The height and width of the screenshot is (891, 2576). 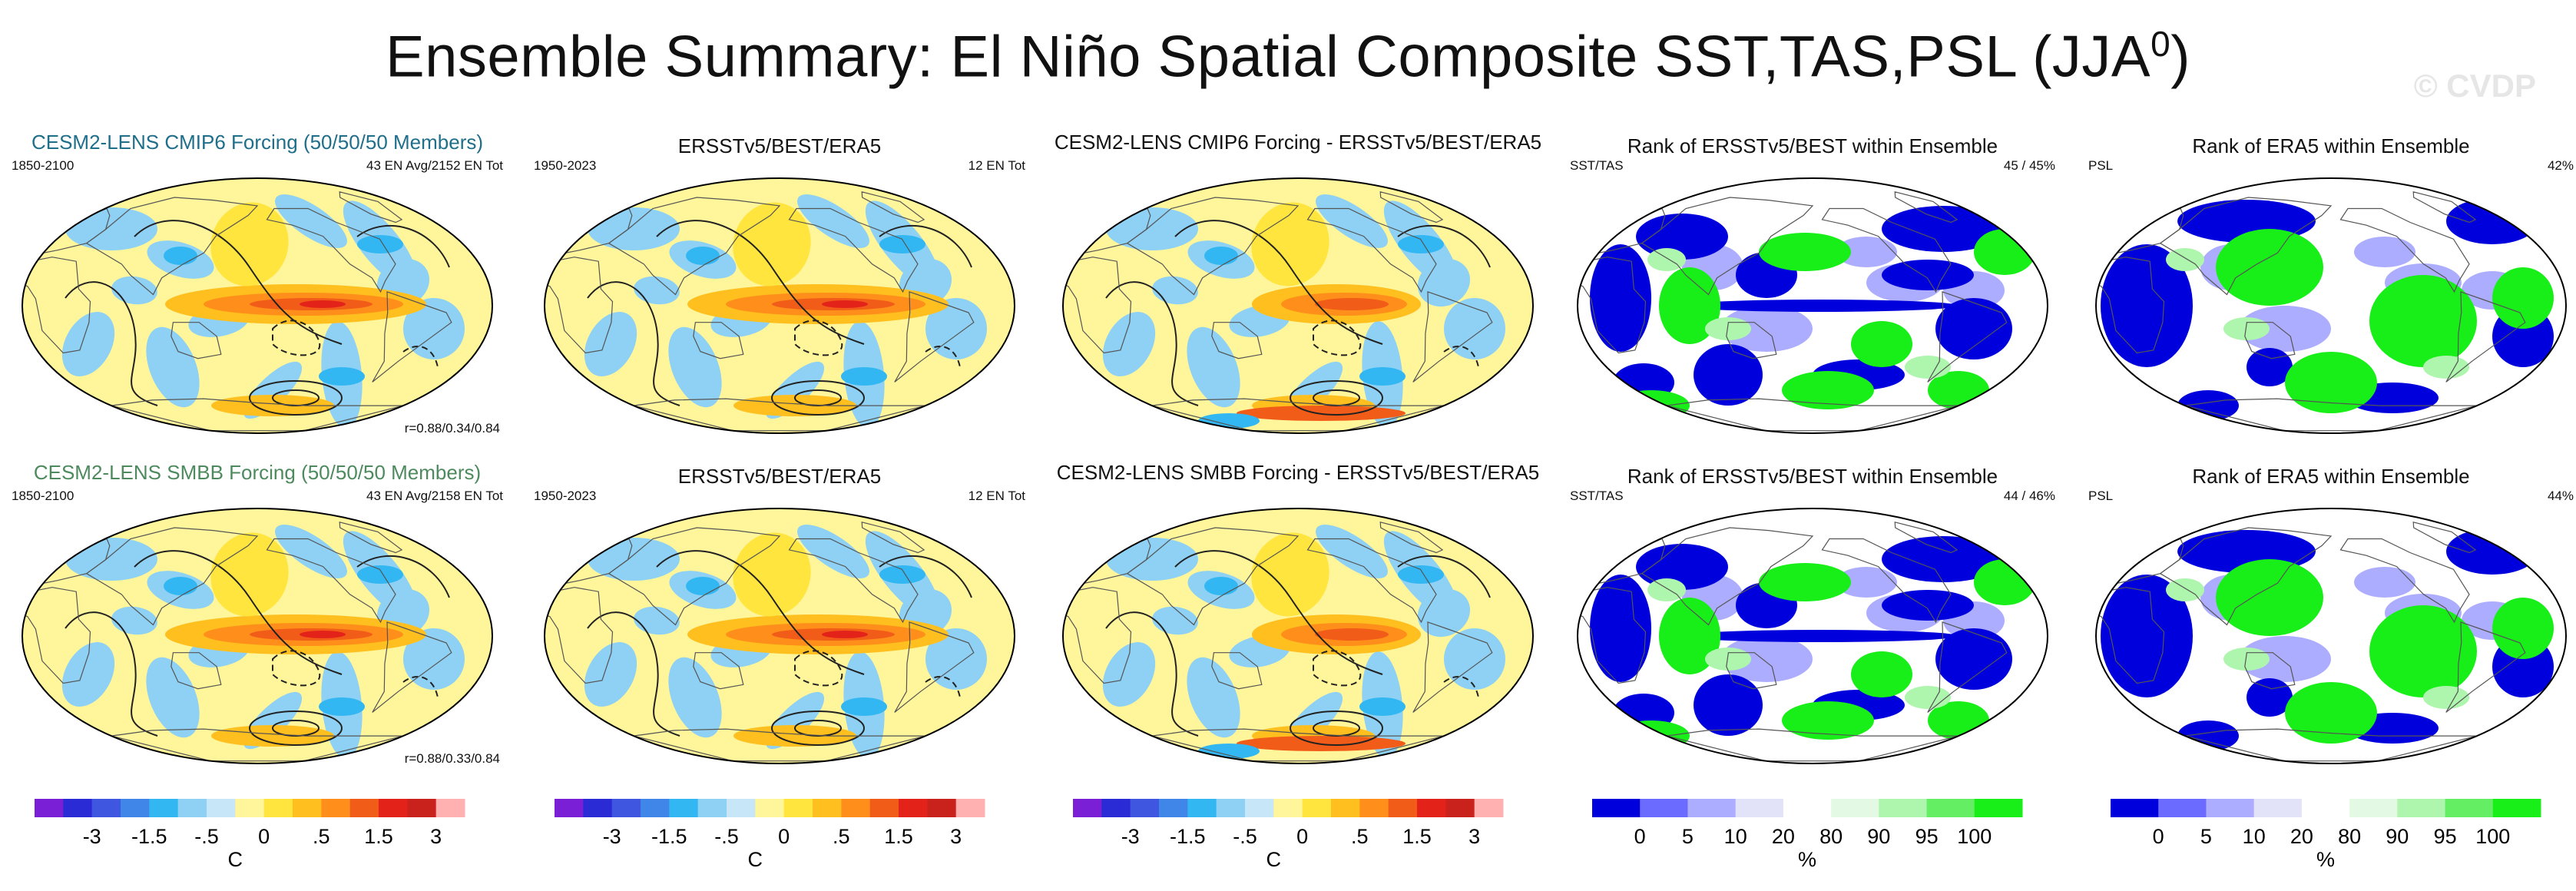 What do you see at coordinates (1417, 837) in the screenshot?
I see `colorbar-tick-label: 1.5` at bounding box center [1417, 837].